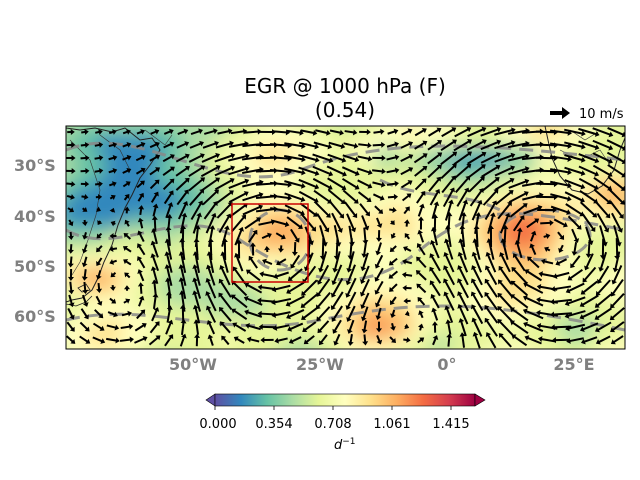 The width and height of the screenshot is (640, 480). What do you see at coordinates (35, 216) in the screenshot?
I see `lat-label-40s: 40°S` at bounding box center [35, 216].